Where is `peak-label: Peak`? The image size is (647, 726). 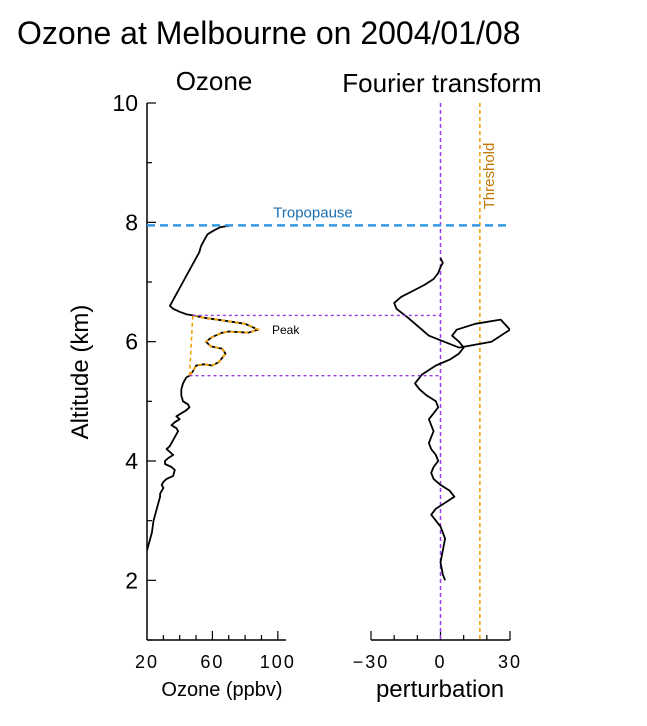
peak-label: Peak is located at coordinates (286, 330).